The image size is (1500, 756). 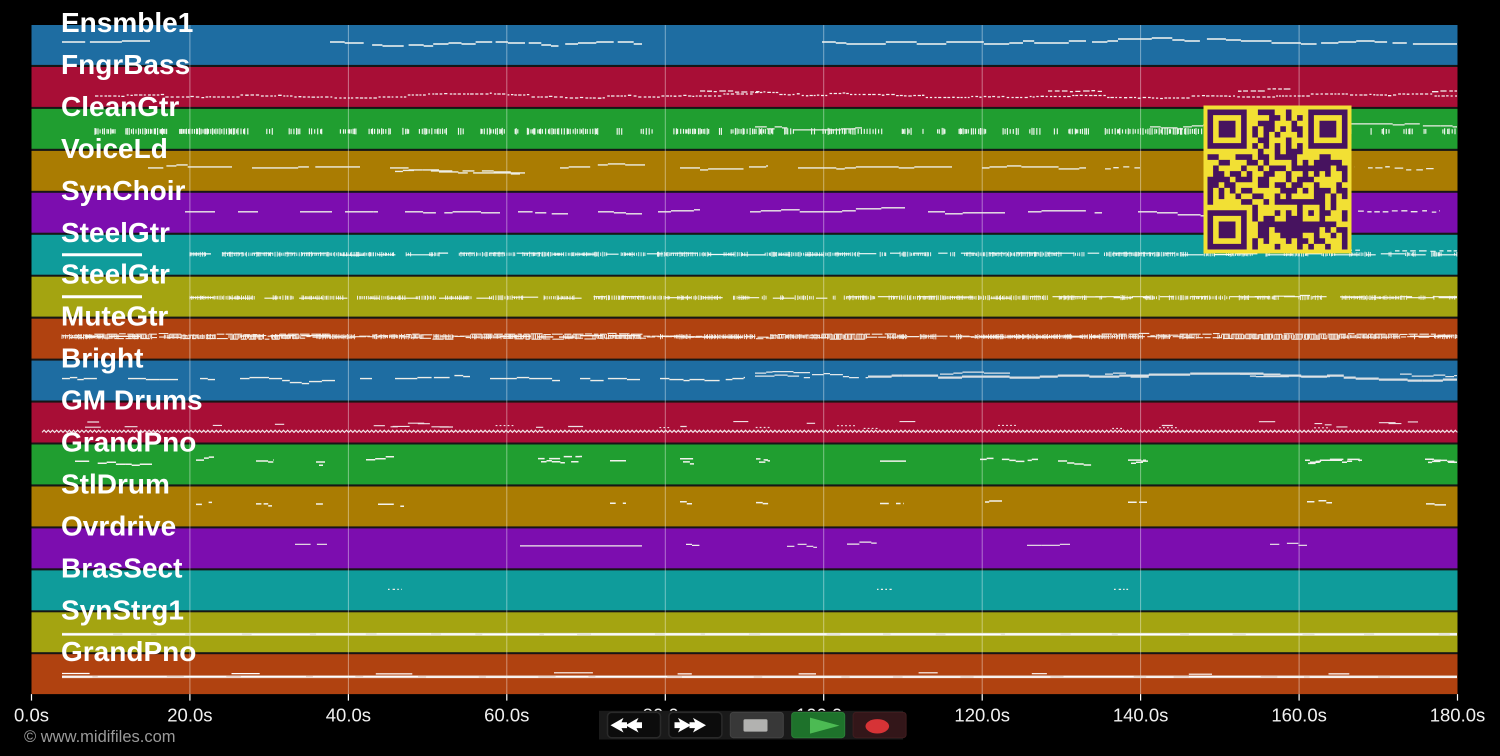 What do you see at coordinates (1458, 715) in the screenshot?
I see `svg-text: 180.0s` at bounding box center [1458, 715].